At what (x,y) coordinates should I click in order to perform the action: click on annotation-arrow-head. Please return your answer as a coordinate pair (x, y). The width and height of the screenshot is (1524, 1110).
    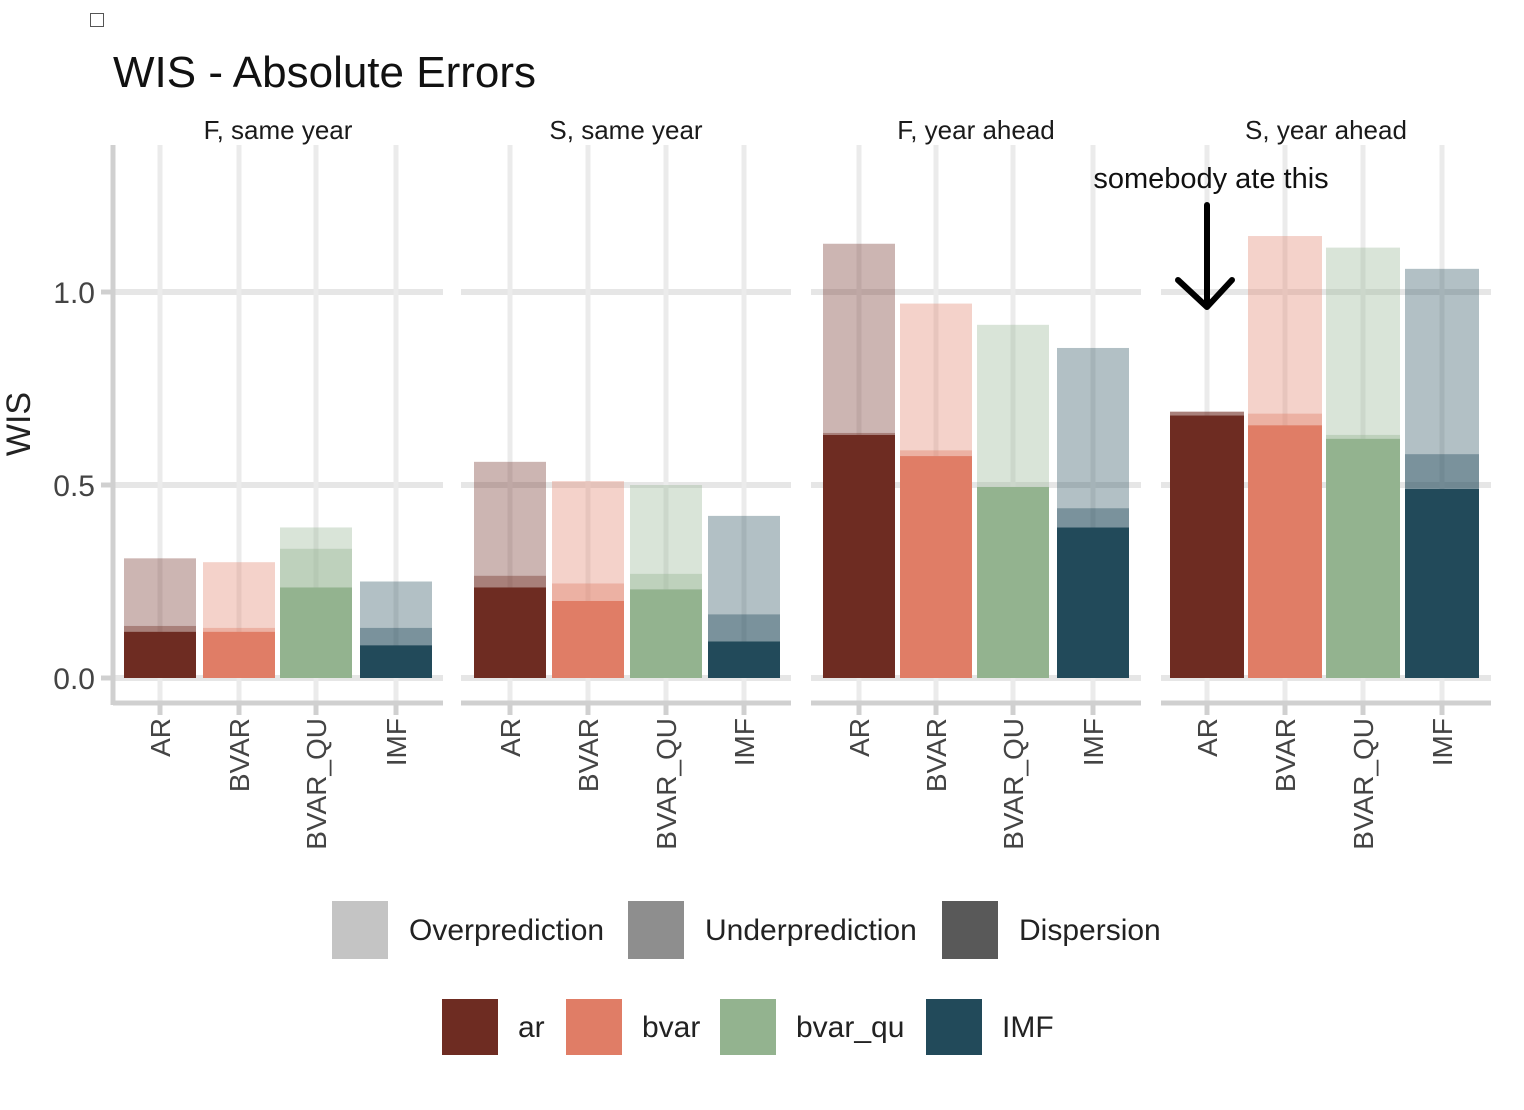
    Looking at the image, I should click on (1205, 293).